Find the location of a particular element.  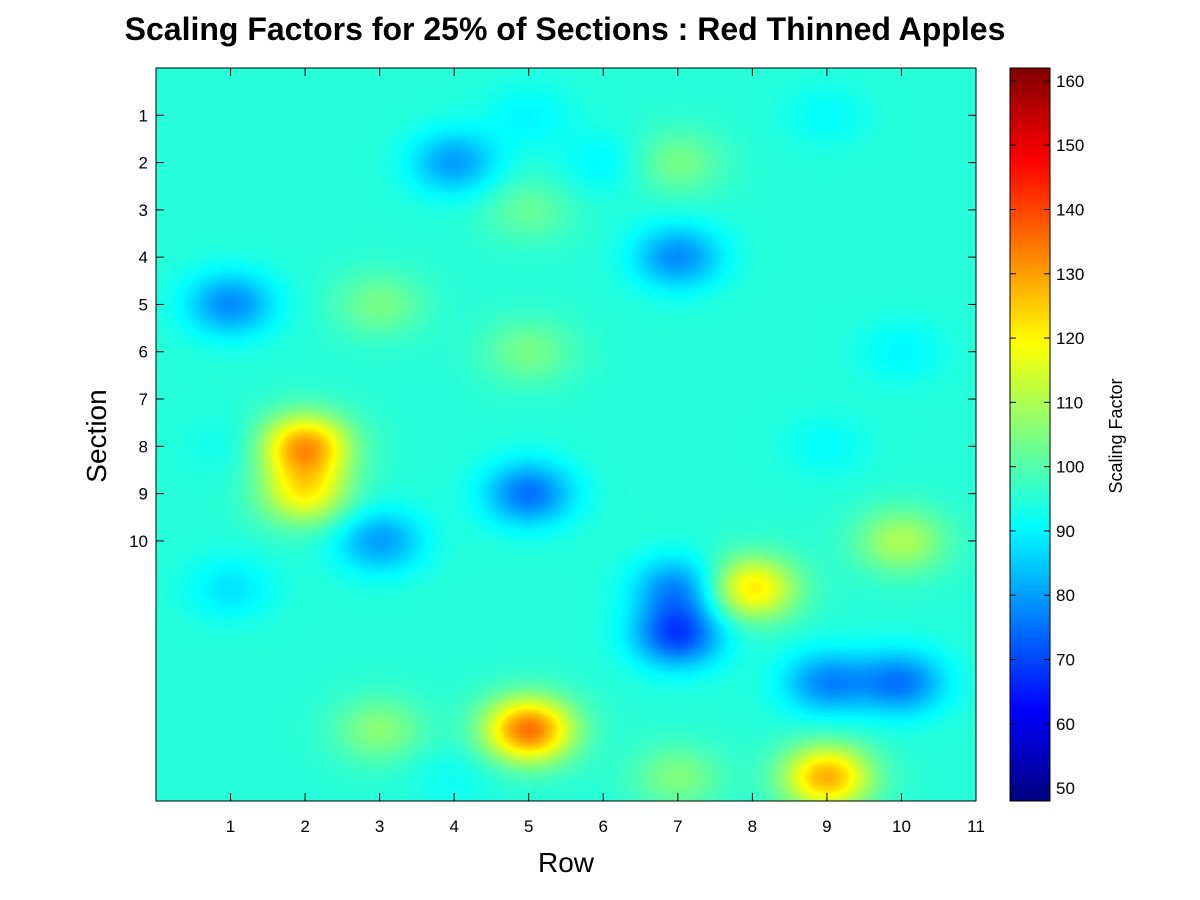

x-tick-label: 10 is located at coordinates (901, 826).